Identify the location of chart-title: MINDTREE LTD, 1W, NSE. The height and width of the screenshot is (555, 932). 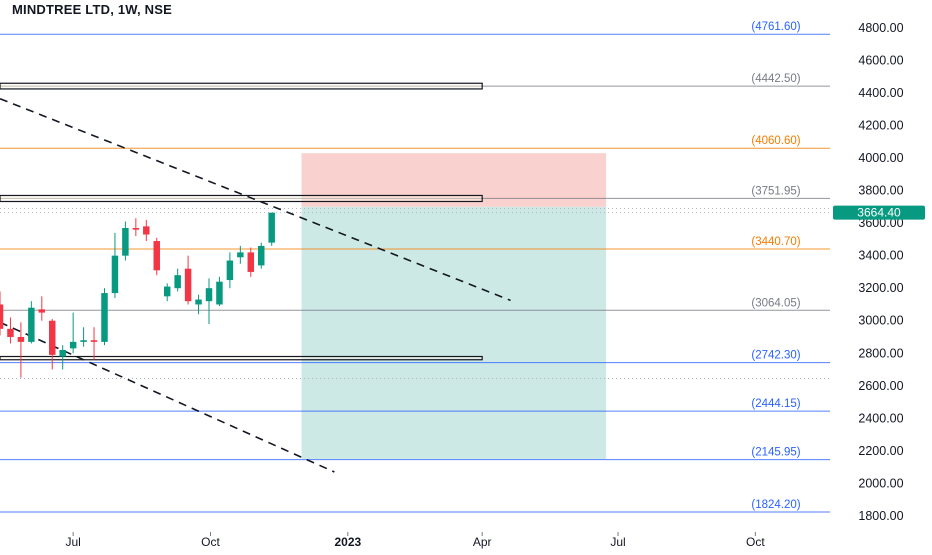
(92, 9).